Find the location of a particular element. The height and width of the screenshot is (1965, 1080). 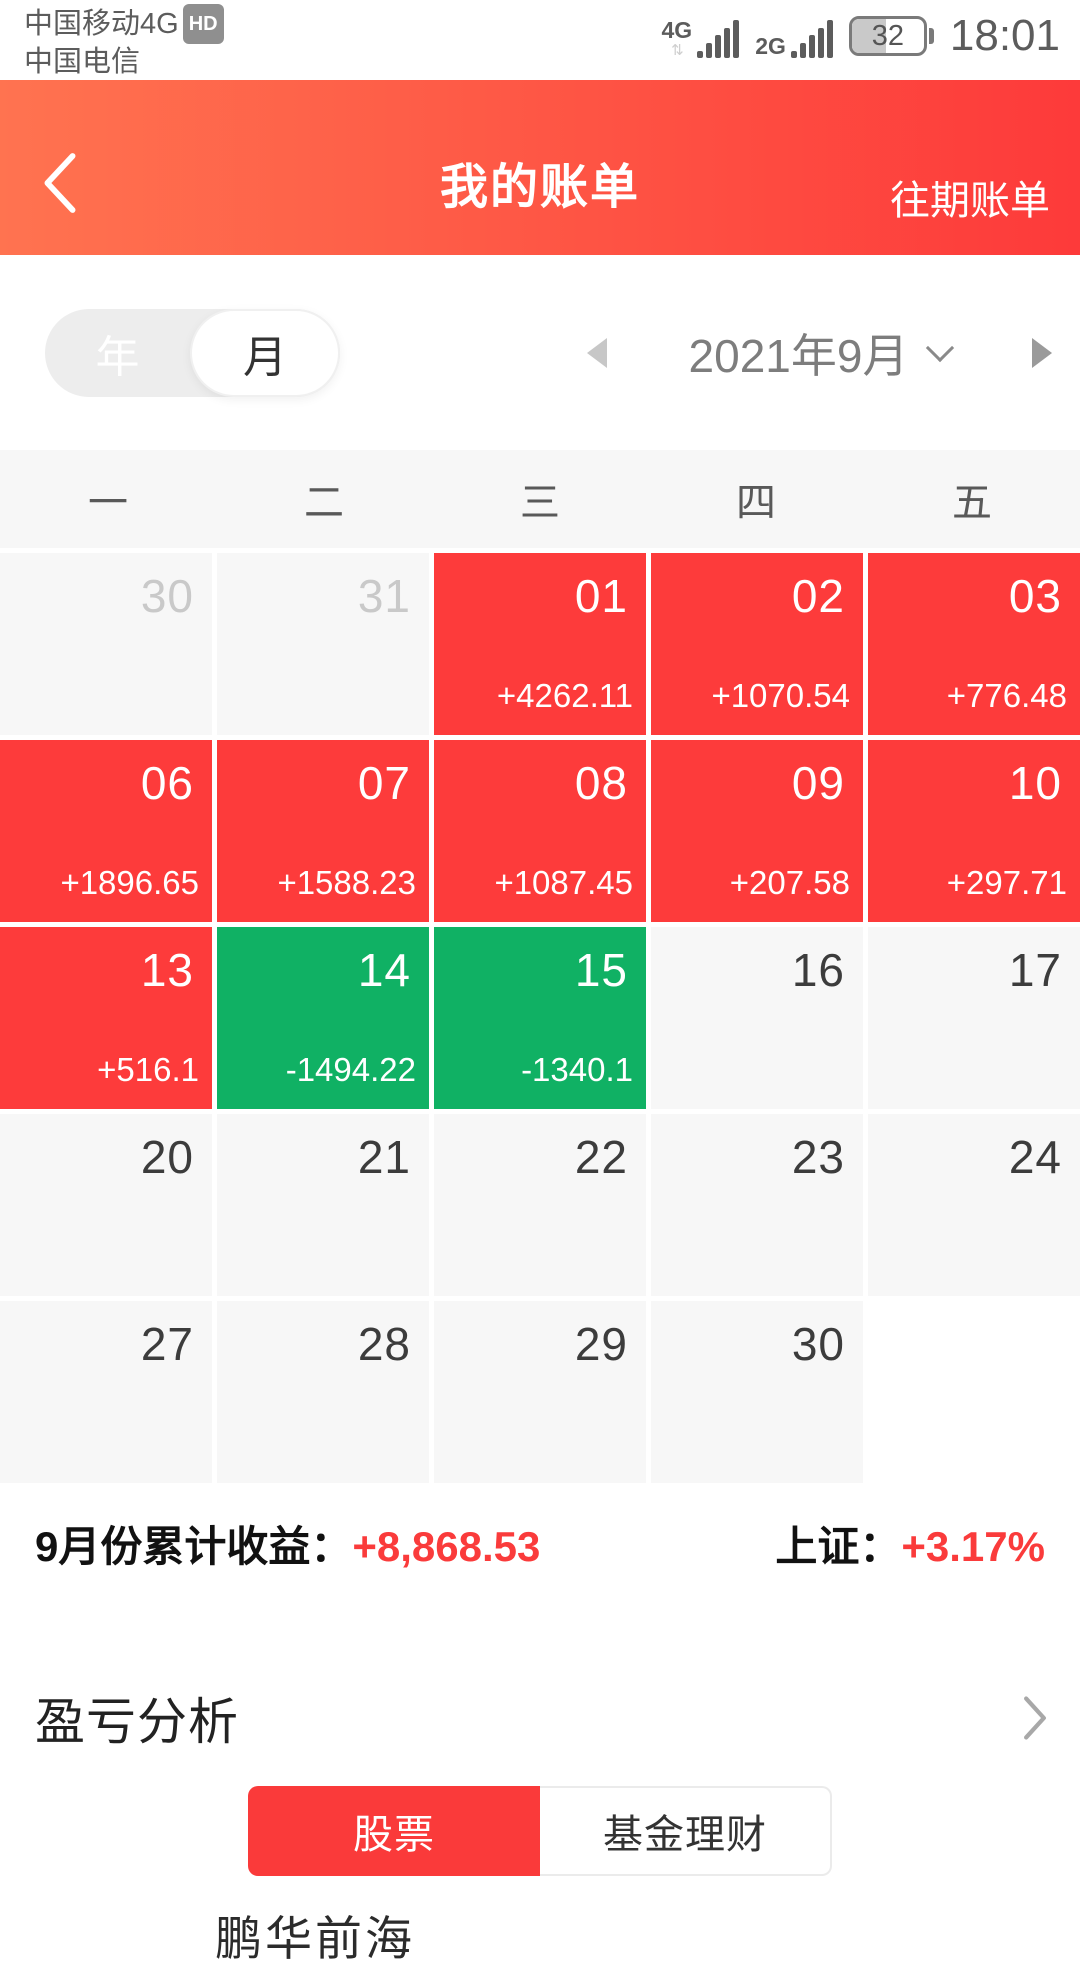

calendar-day-cell: 10 +297.71 is located at coordinates (974, 831).